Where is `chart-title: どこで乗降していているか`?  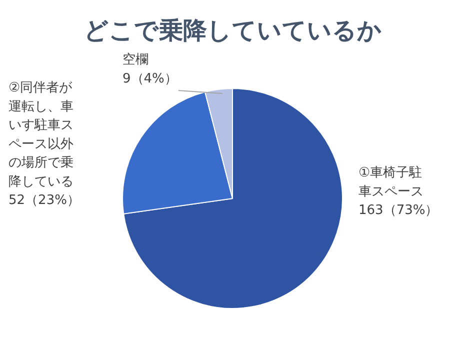 chart-title: どこで乗降していているか is located at coordinates (233, 30).